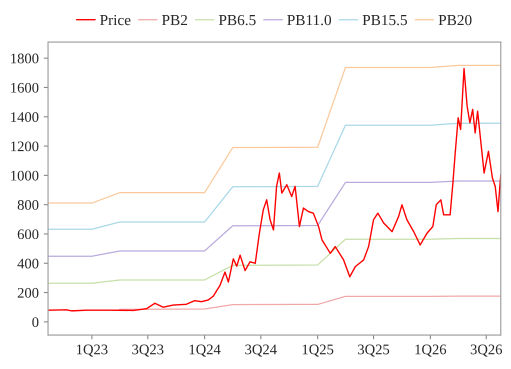 The height and width of the screenshot is (369, 511). What do you see at coordinates (92, 350) in the screenshot?
I see `x-tick-label: 1Q23` at bounding box center [92, 350].